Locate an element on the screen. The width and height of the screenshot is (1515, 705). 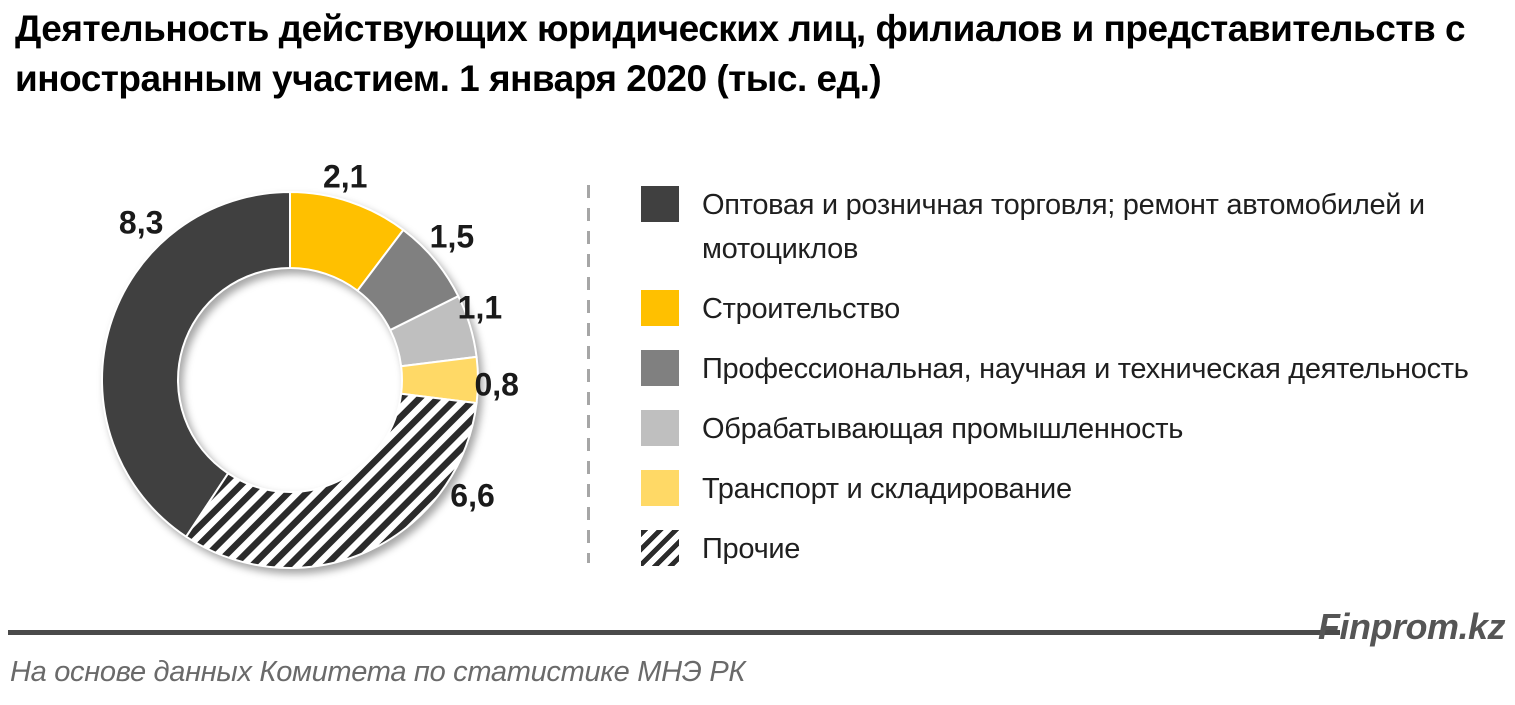
donut-svg is located at coordinates (290, 379).